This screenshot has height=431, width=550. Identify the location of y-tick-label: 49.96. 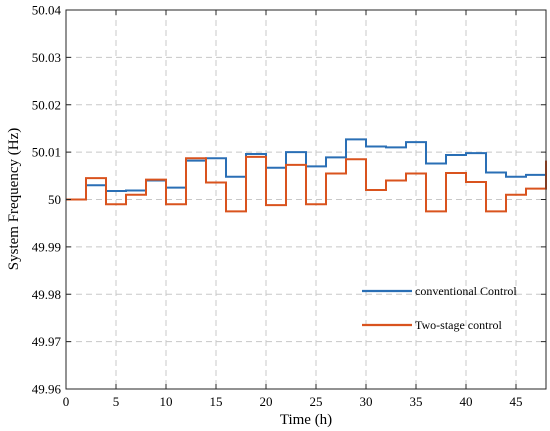
(47, 389).